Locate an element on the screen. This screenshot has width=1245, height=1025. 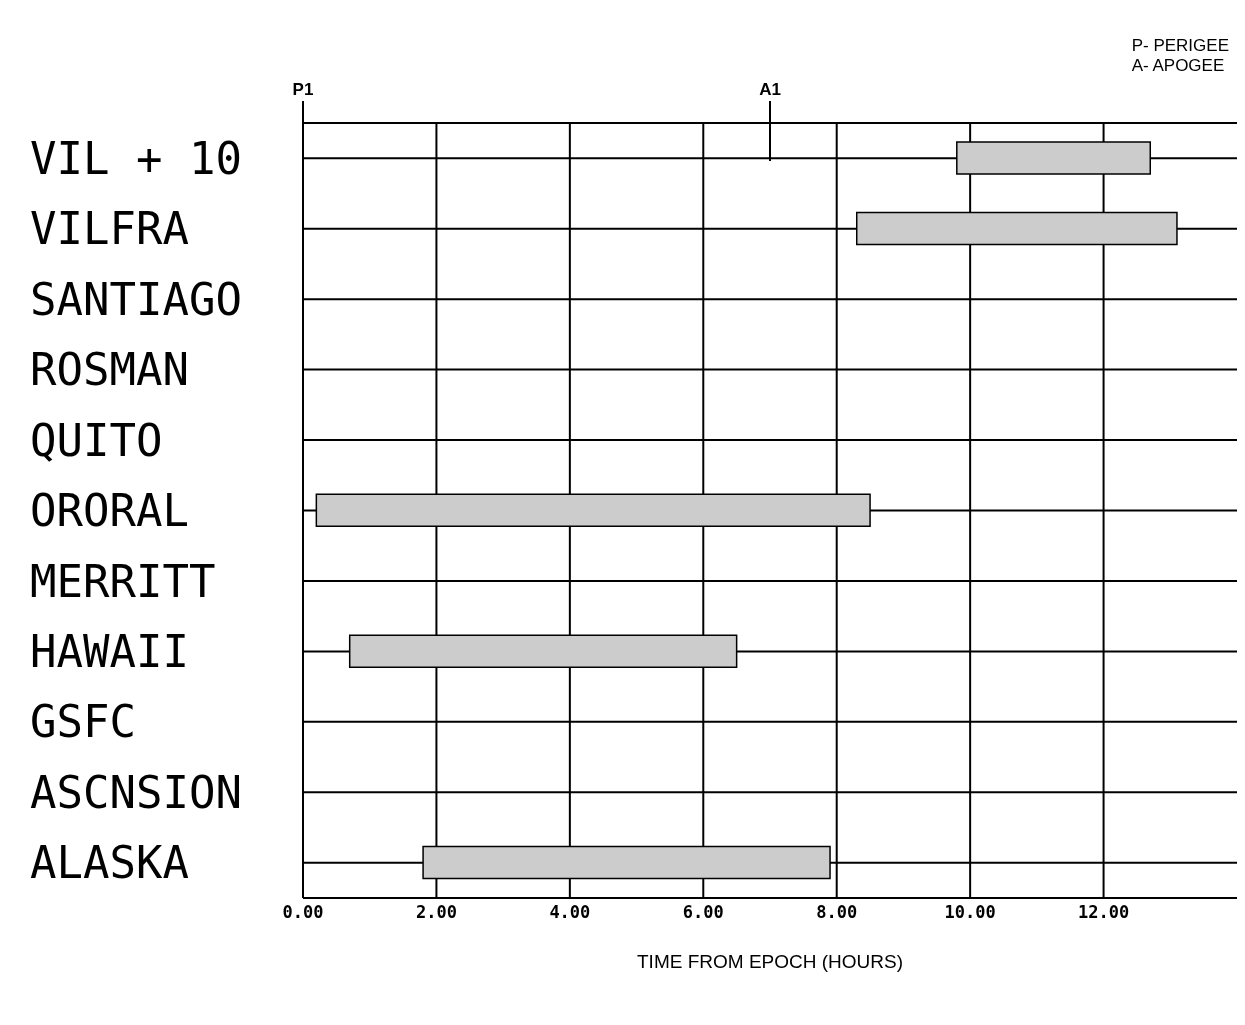
x-tick-label: 2.00 is located at coordinates (436, 912).